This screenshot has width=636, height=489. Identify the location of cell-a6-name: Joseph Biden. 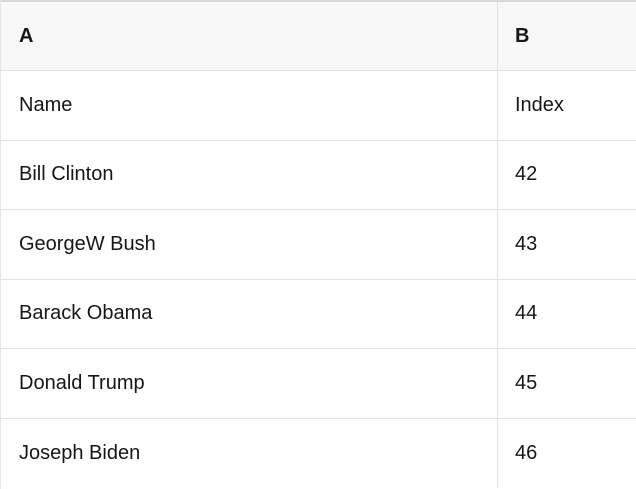
(249, 453).